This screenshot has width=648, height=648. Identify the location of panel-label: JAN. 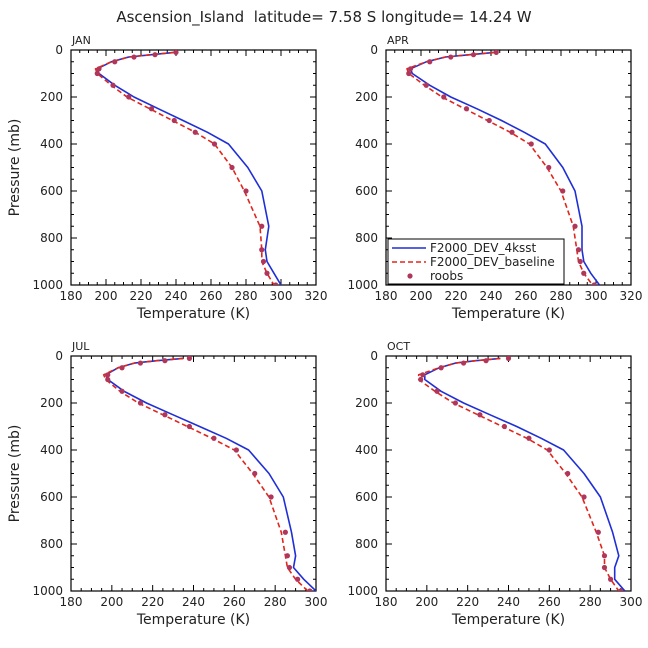
(81, 40).